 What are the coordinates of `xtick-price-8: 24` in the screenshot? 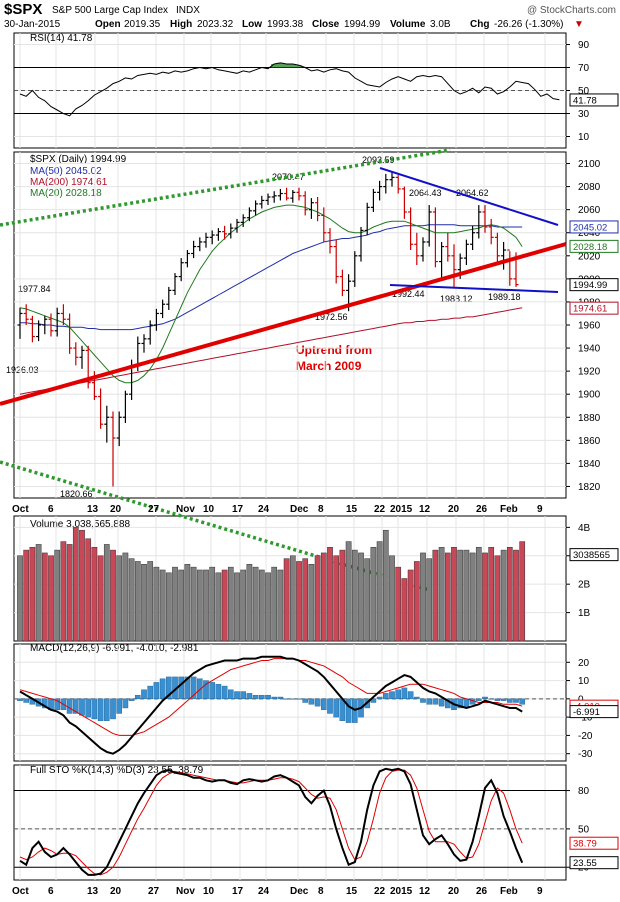 It's located at (264, 509).